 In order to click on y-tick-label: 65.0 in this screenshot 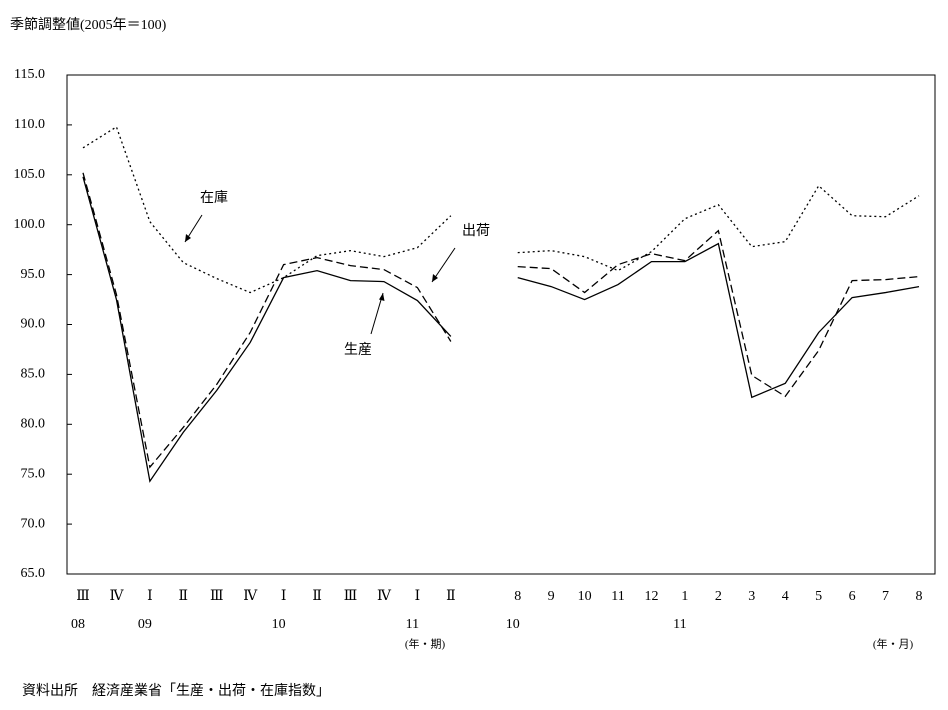, I will do `click(33, 573)`.